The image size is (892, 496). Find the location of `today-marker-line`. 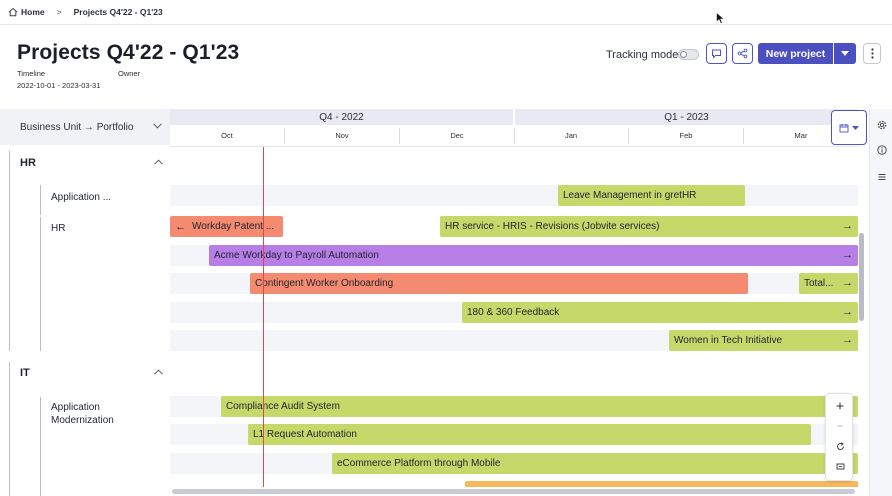

today-marker-line is located at coordinates (263, 317).